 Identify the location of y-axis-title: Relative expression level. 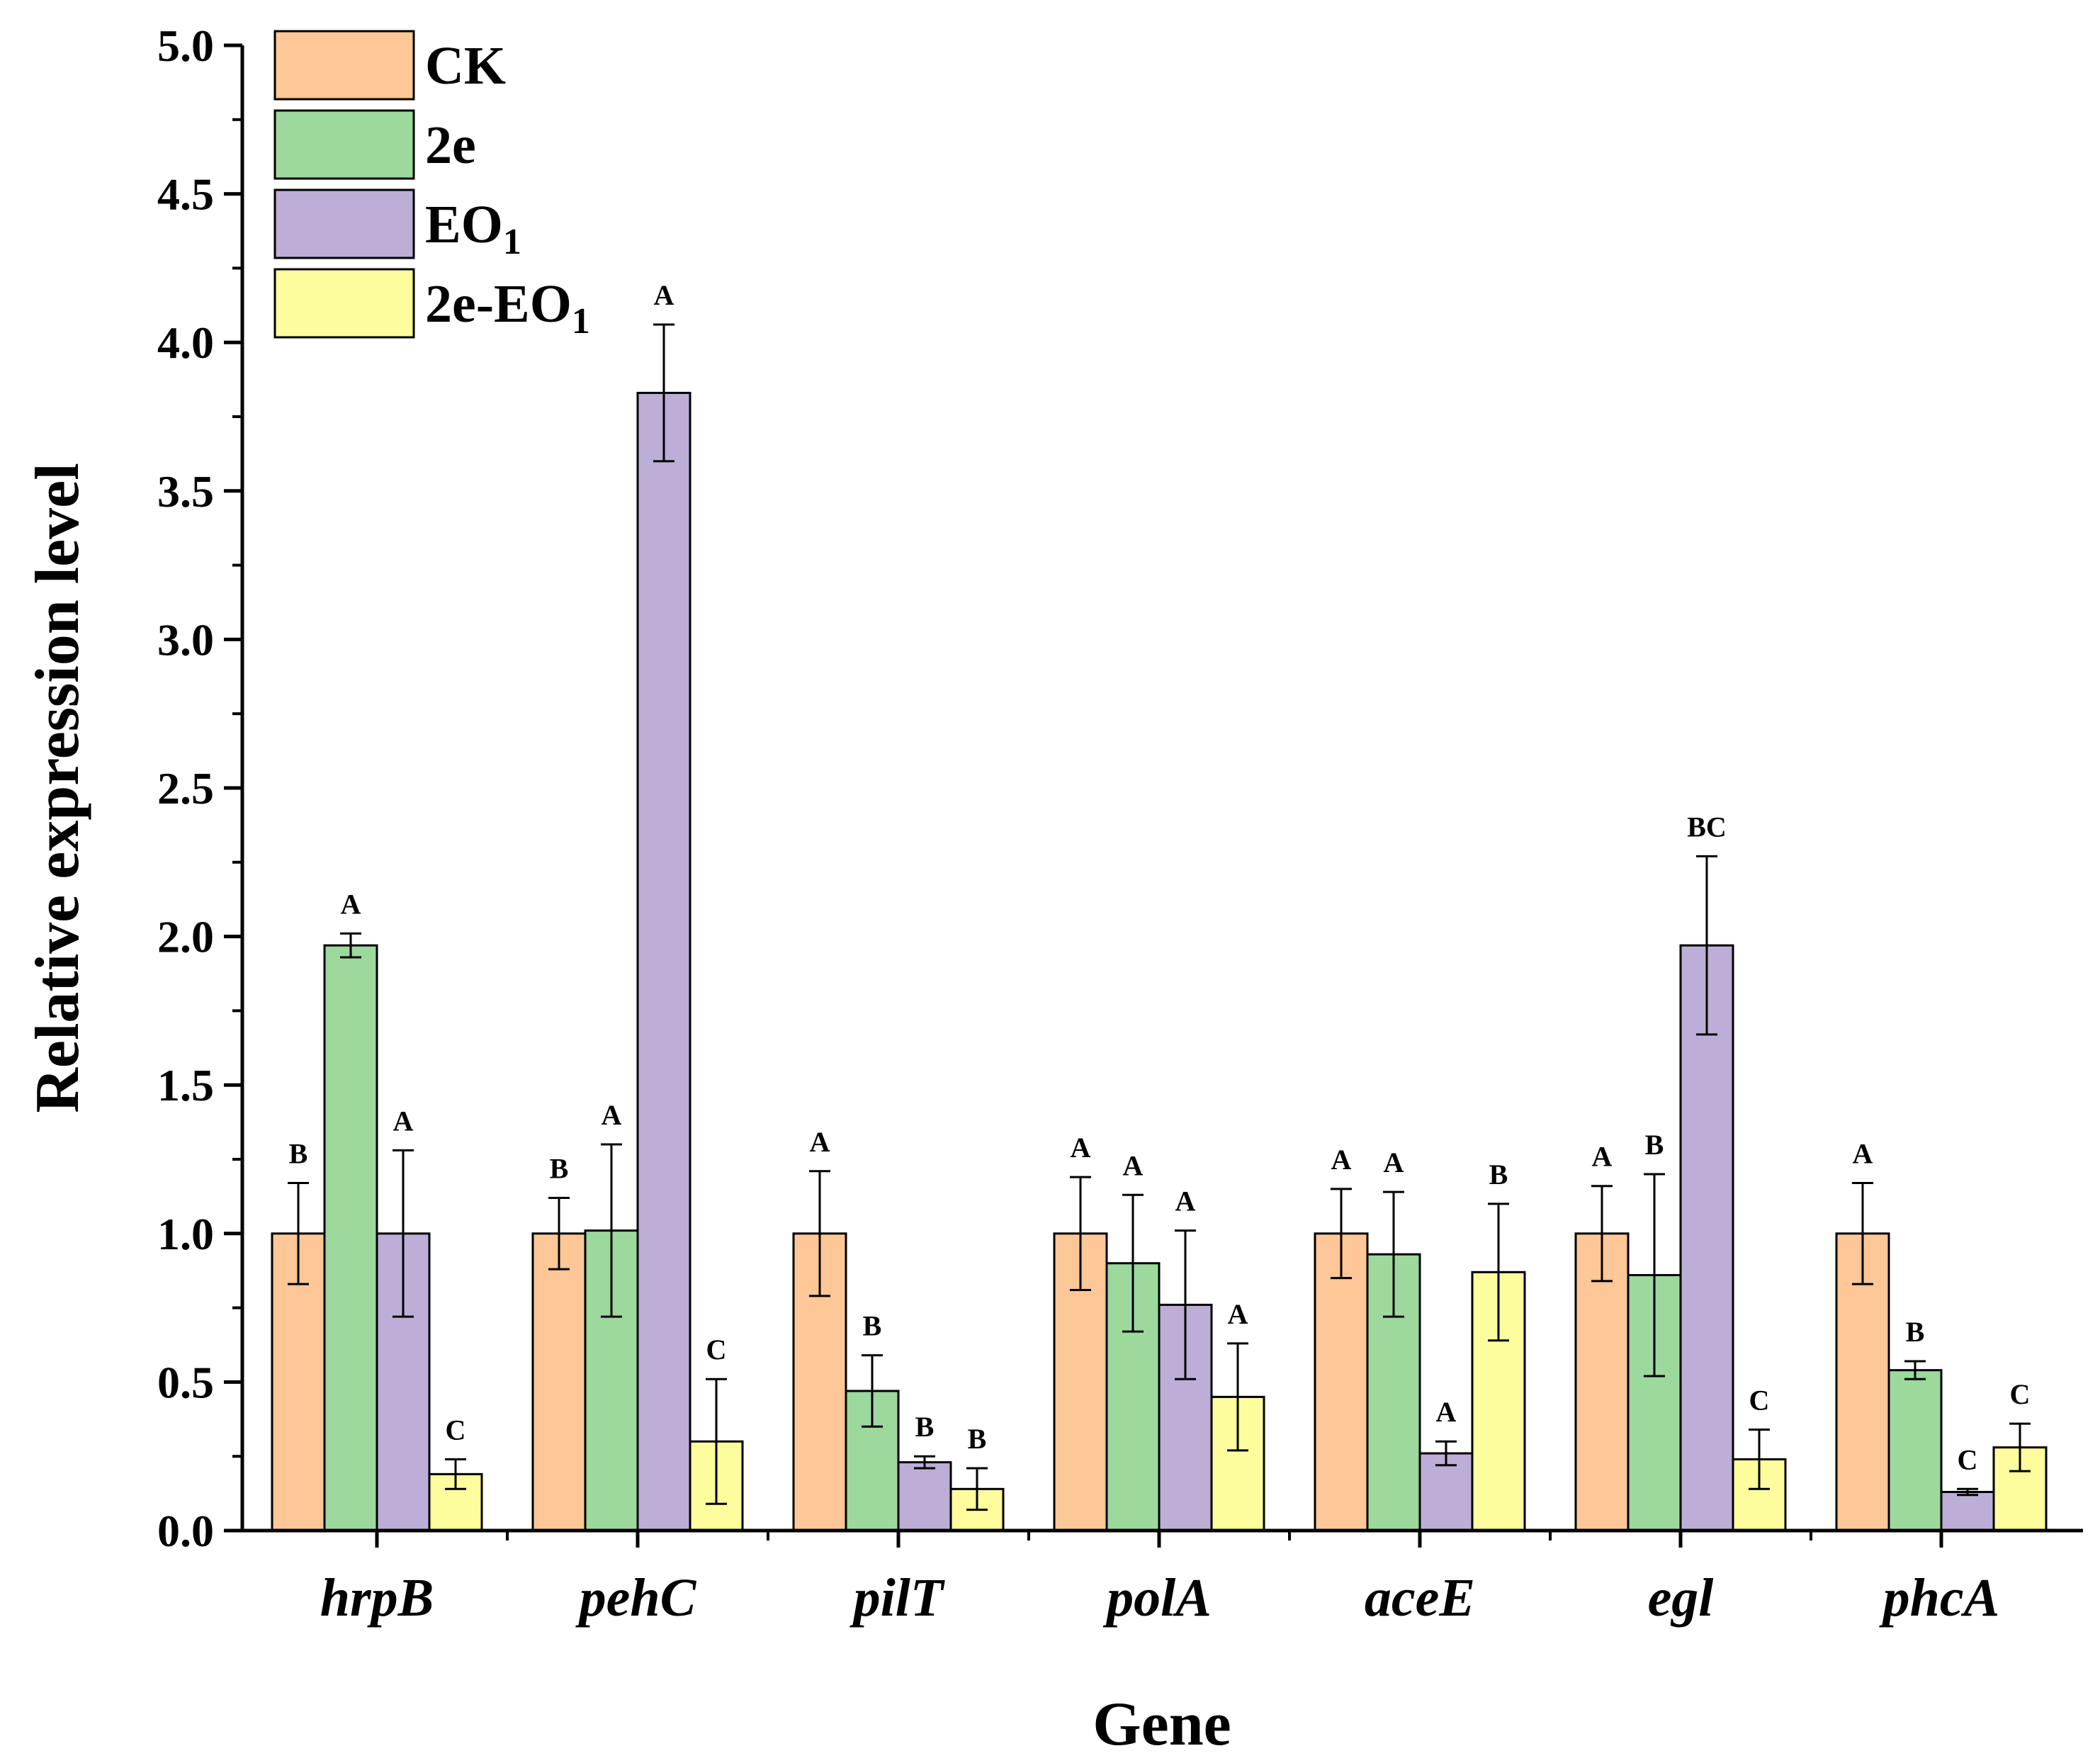
(57, 788).